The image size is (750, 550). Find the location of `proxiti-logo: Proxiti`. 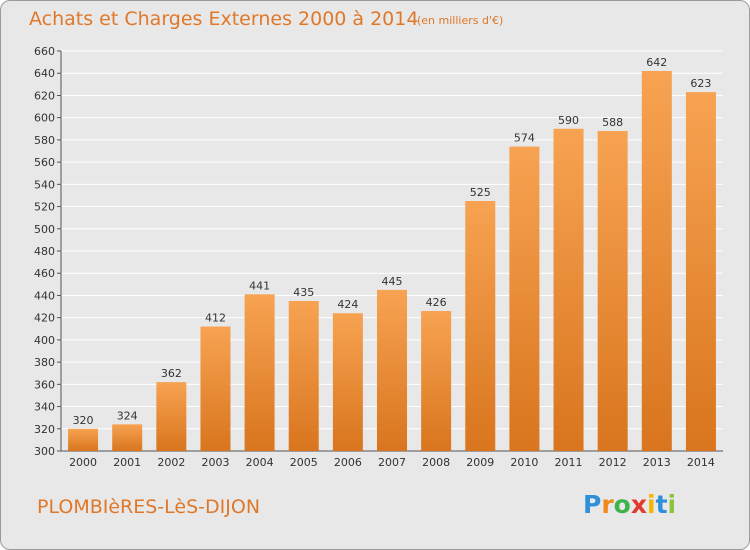

proxiti-logo: Proxiti is located at coordinates (629, 504).